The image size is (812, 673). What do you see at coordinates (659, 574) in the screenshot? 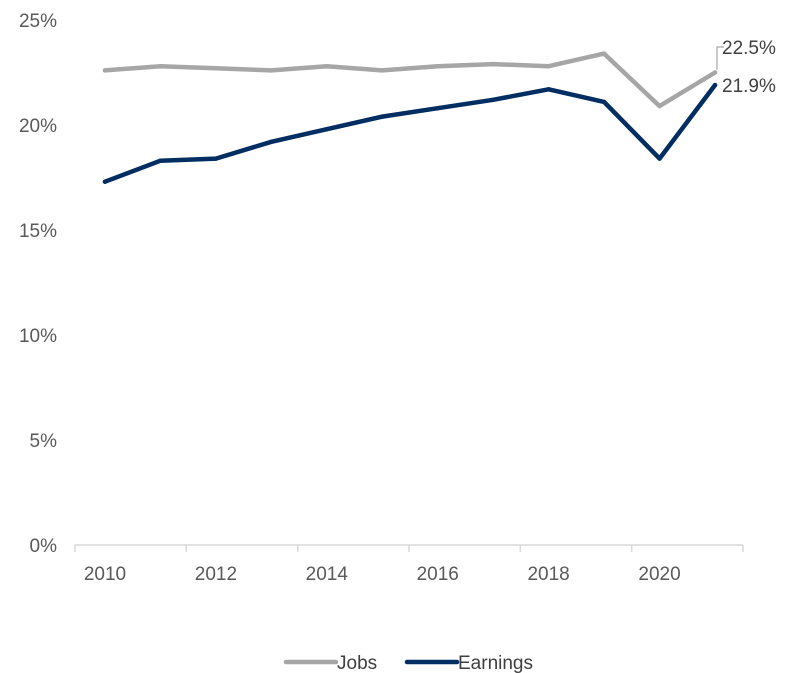
I see `x-tick-label: 2020` at bounding box center [659, 574].